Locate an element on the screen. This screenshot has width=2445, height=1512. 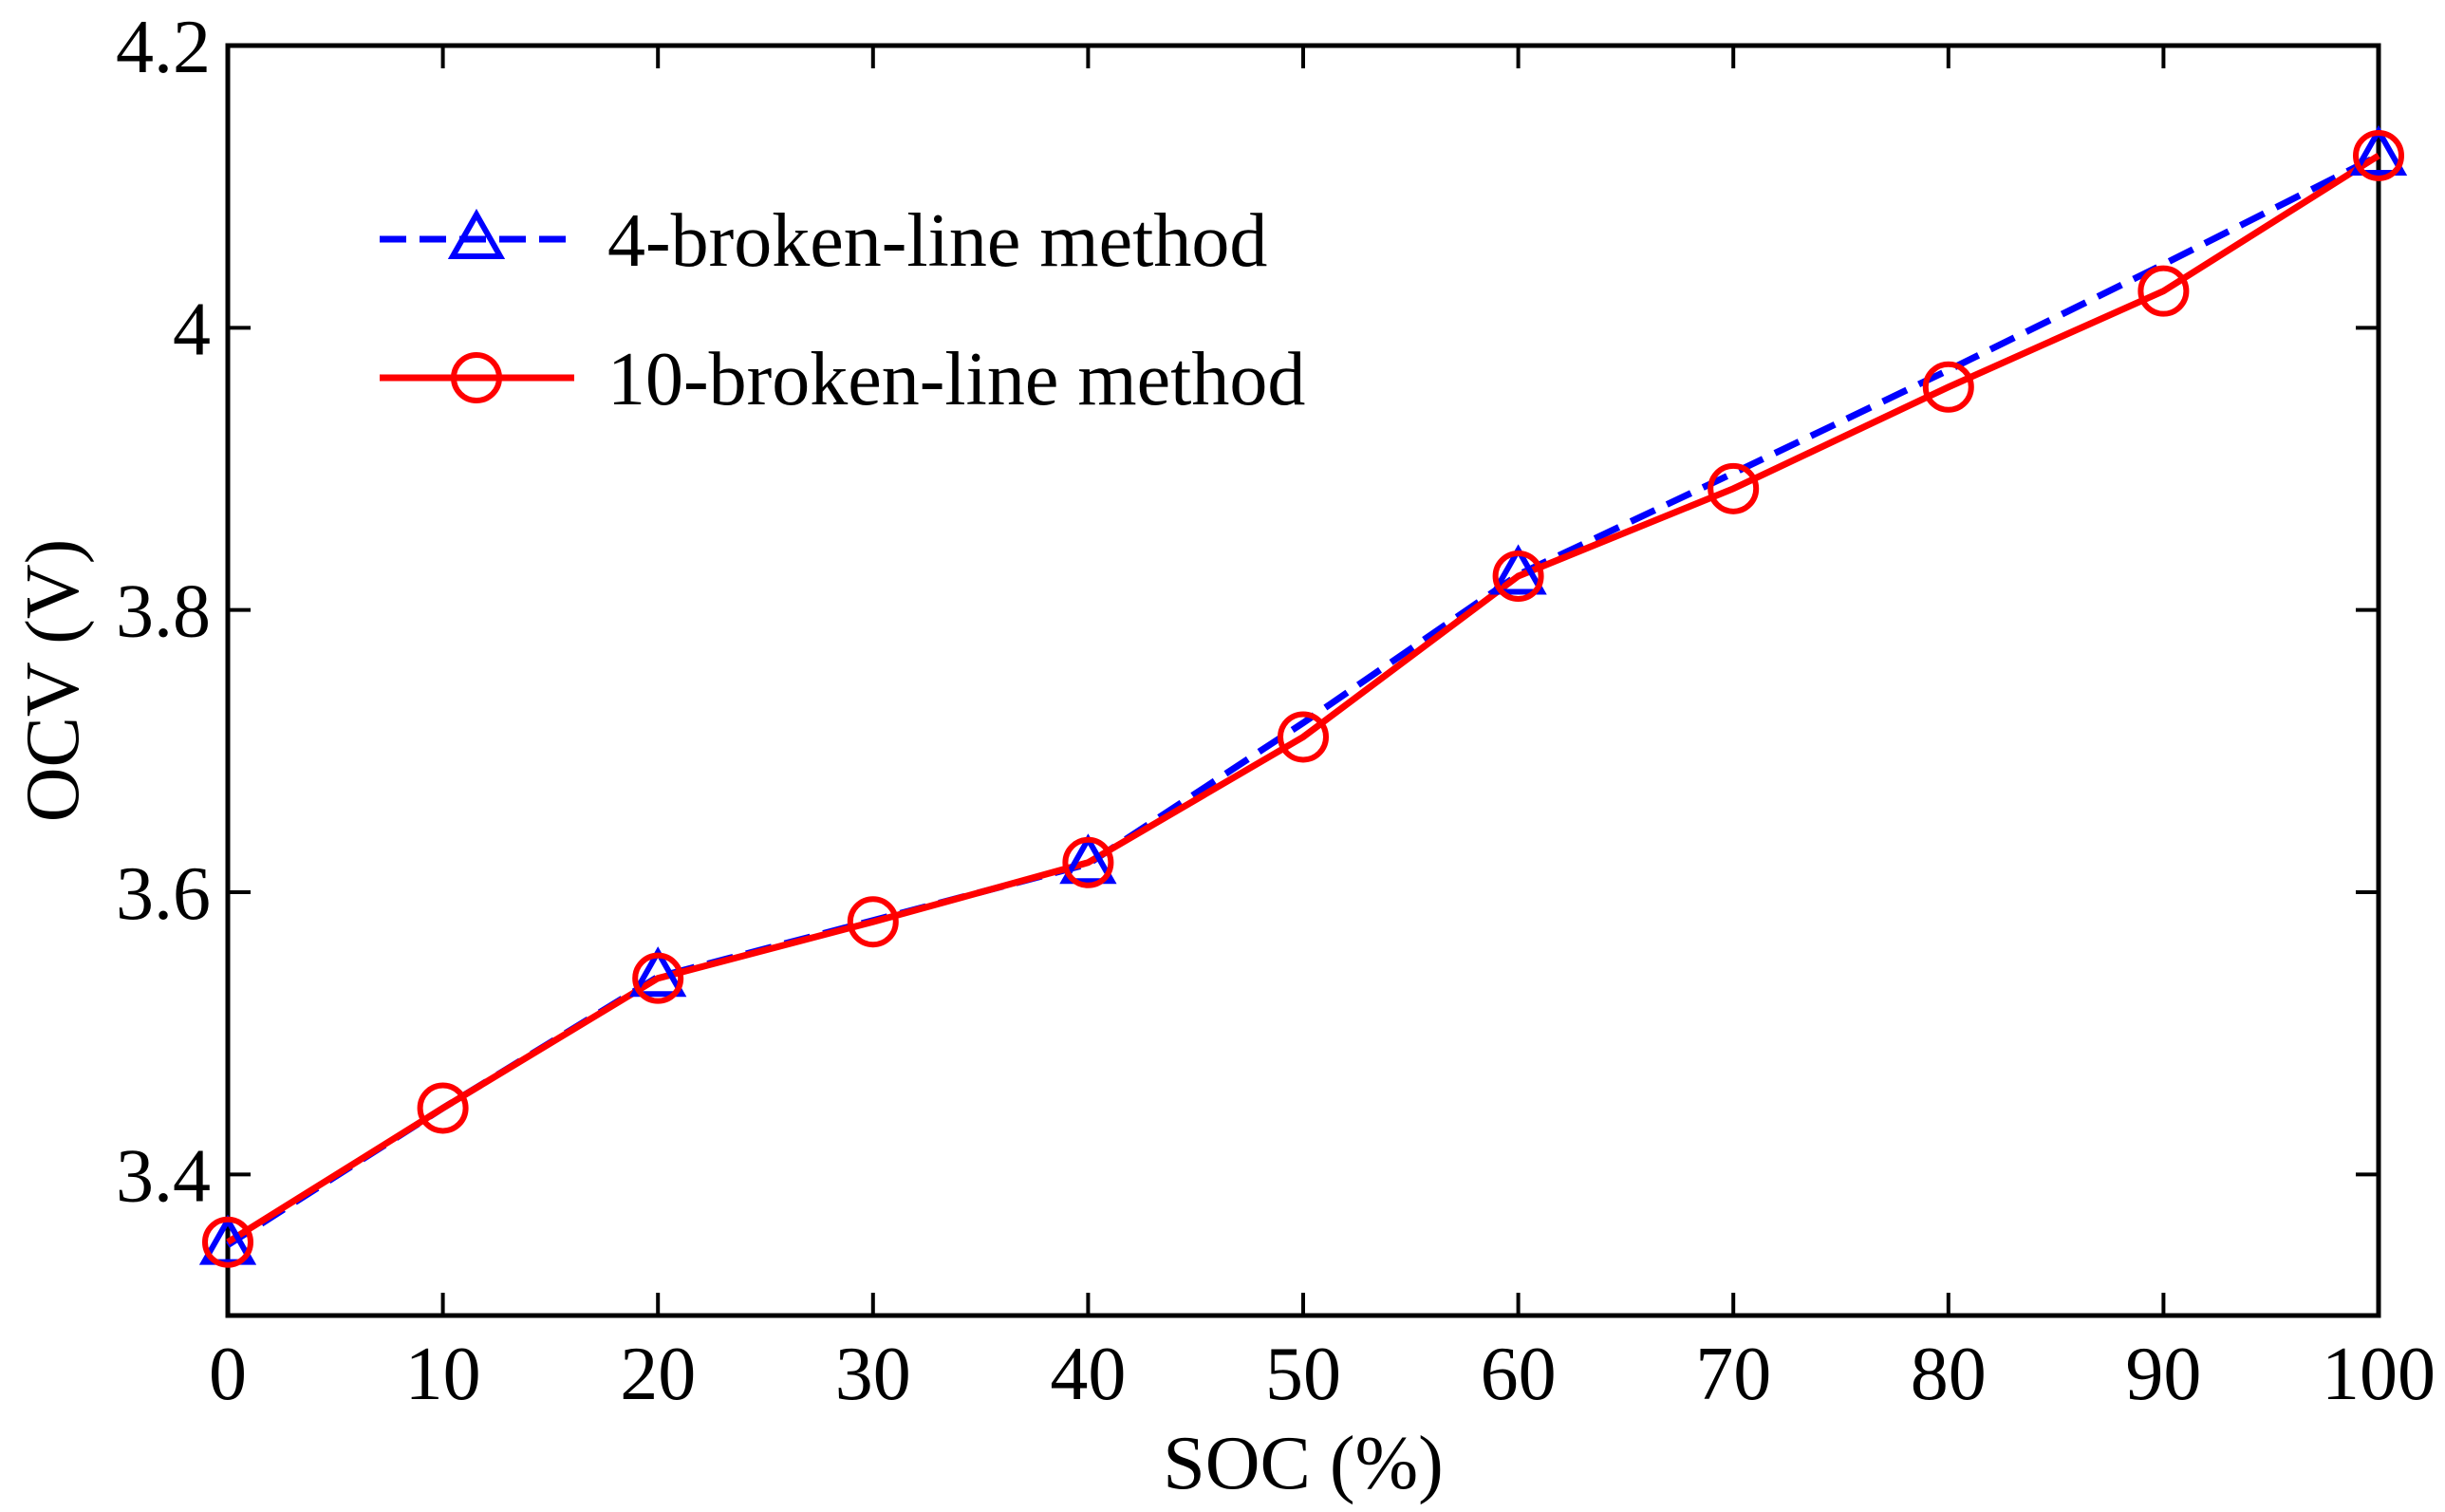
legend-label-4-broken: 4-broken-line method is located at coordinates (937, 241).